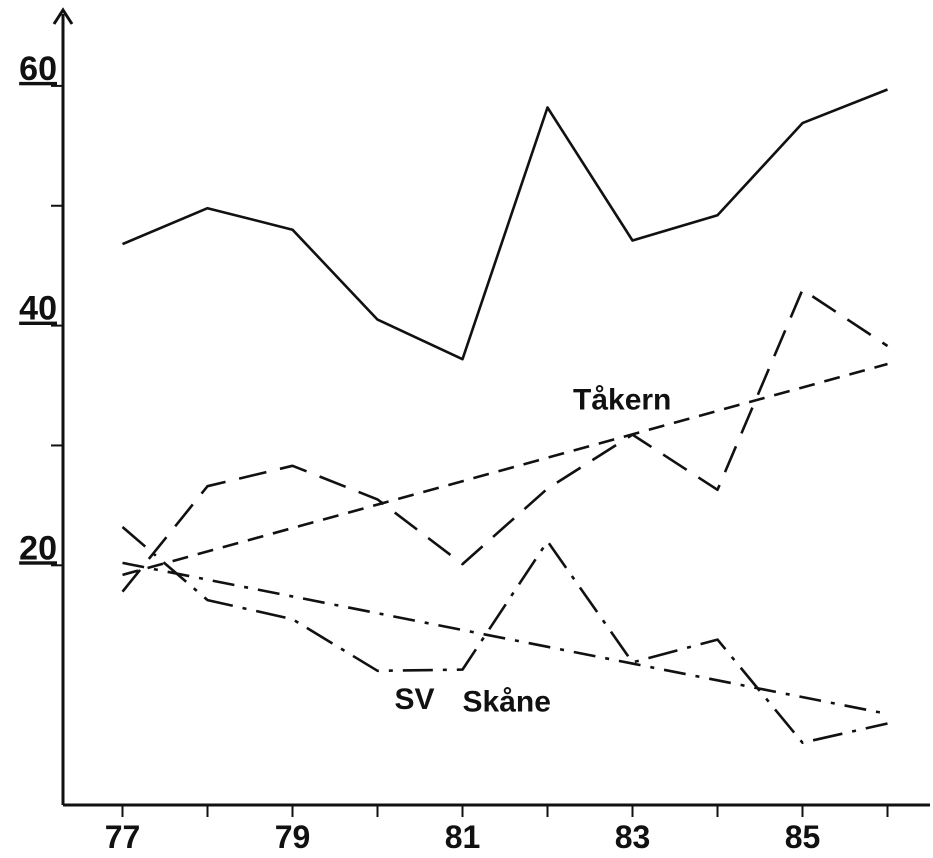  I want to click on y-tick-label: 60, so click(38, 69).